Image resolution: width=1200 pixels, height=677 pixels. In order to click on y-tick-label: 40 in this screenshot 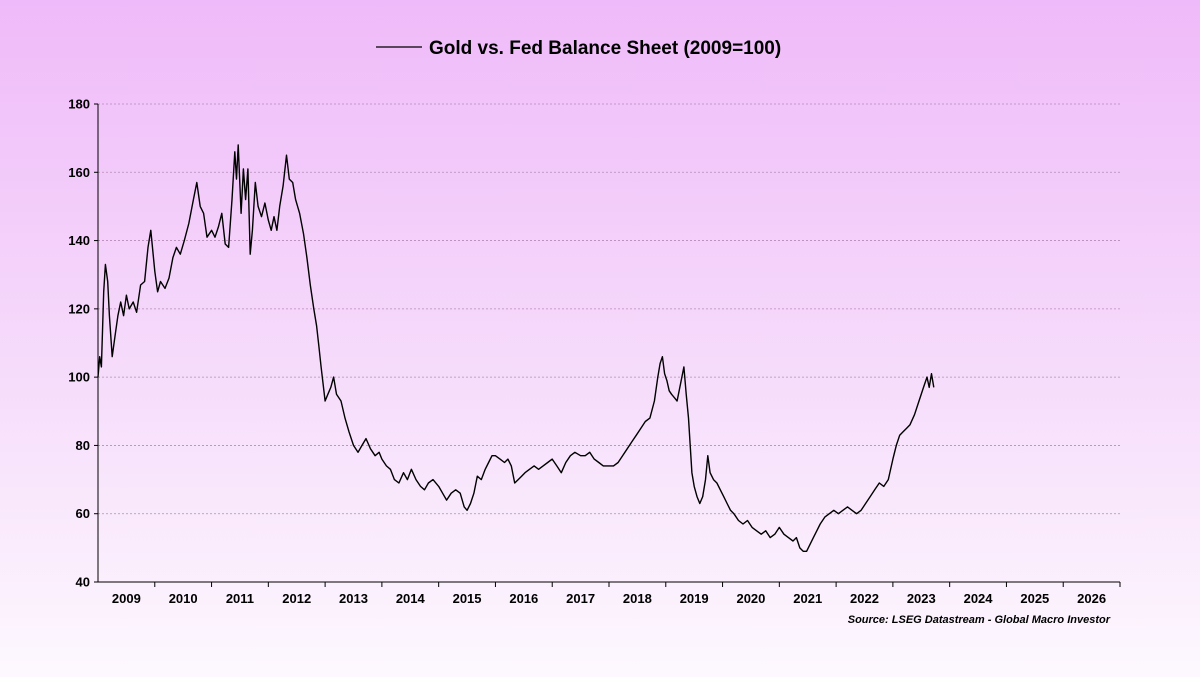, I will do `click(83, 582)`.